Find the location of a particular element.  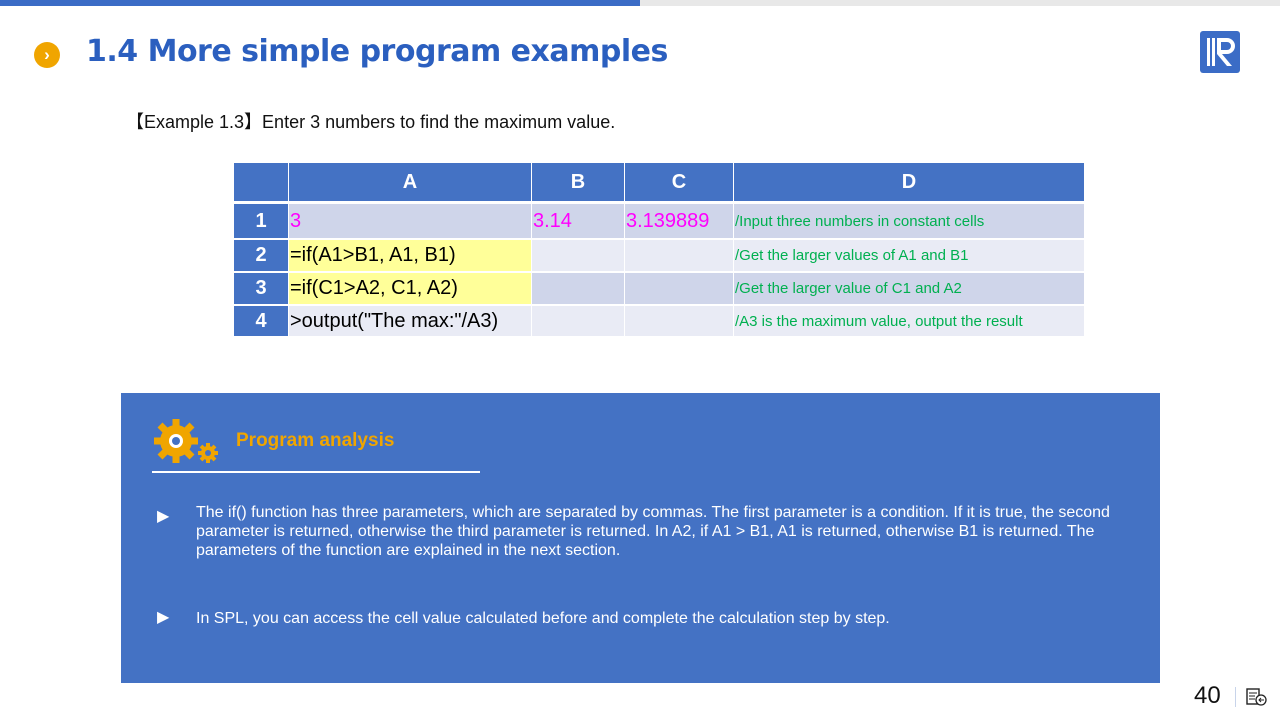

top-accent-bar is located at coordinates (320, 3).